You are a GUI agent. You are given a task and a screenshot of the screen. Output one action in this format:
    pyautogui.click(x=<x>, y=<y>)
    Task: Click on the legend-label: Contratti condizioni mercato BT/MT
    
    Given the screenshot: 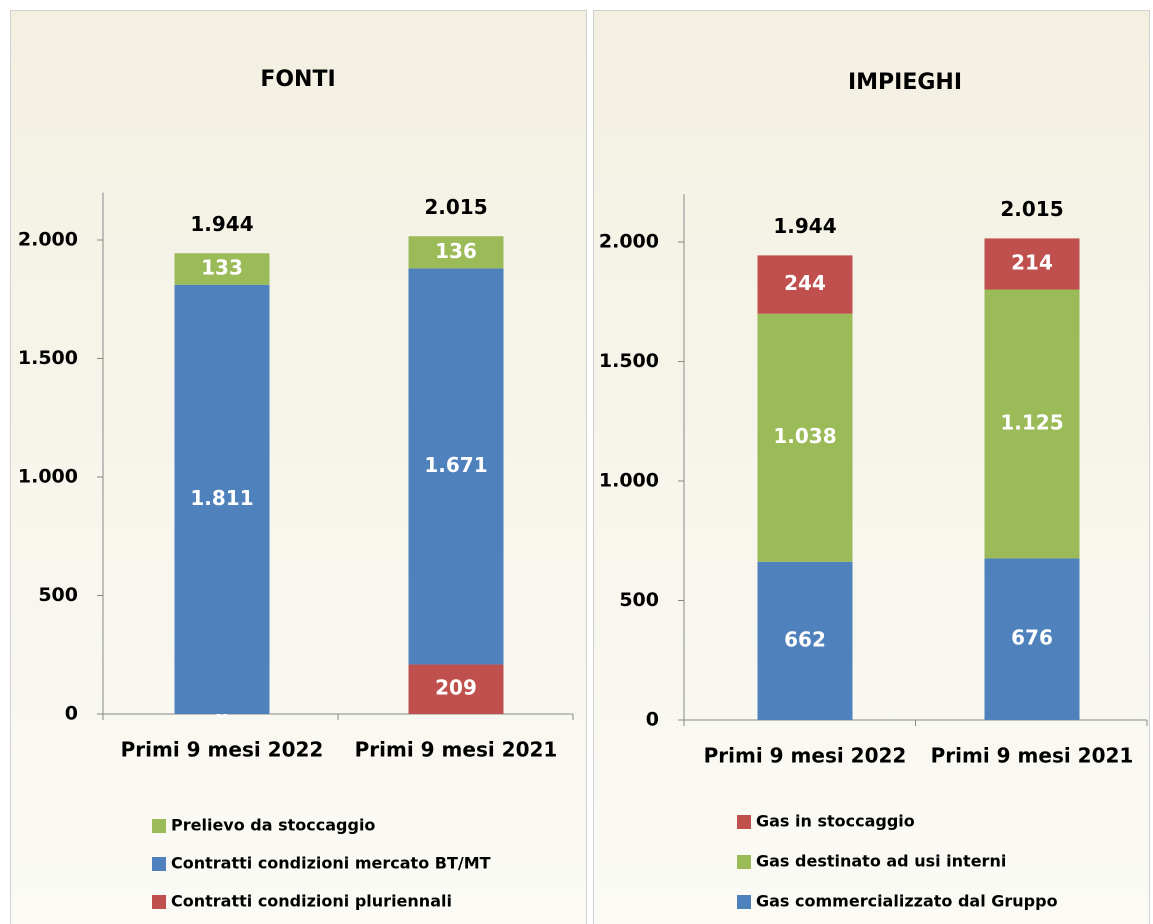 What is the action you would take?
    pyautogui.click(x=331, y=863)
    